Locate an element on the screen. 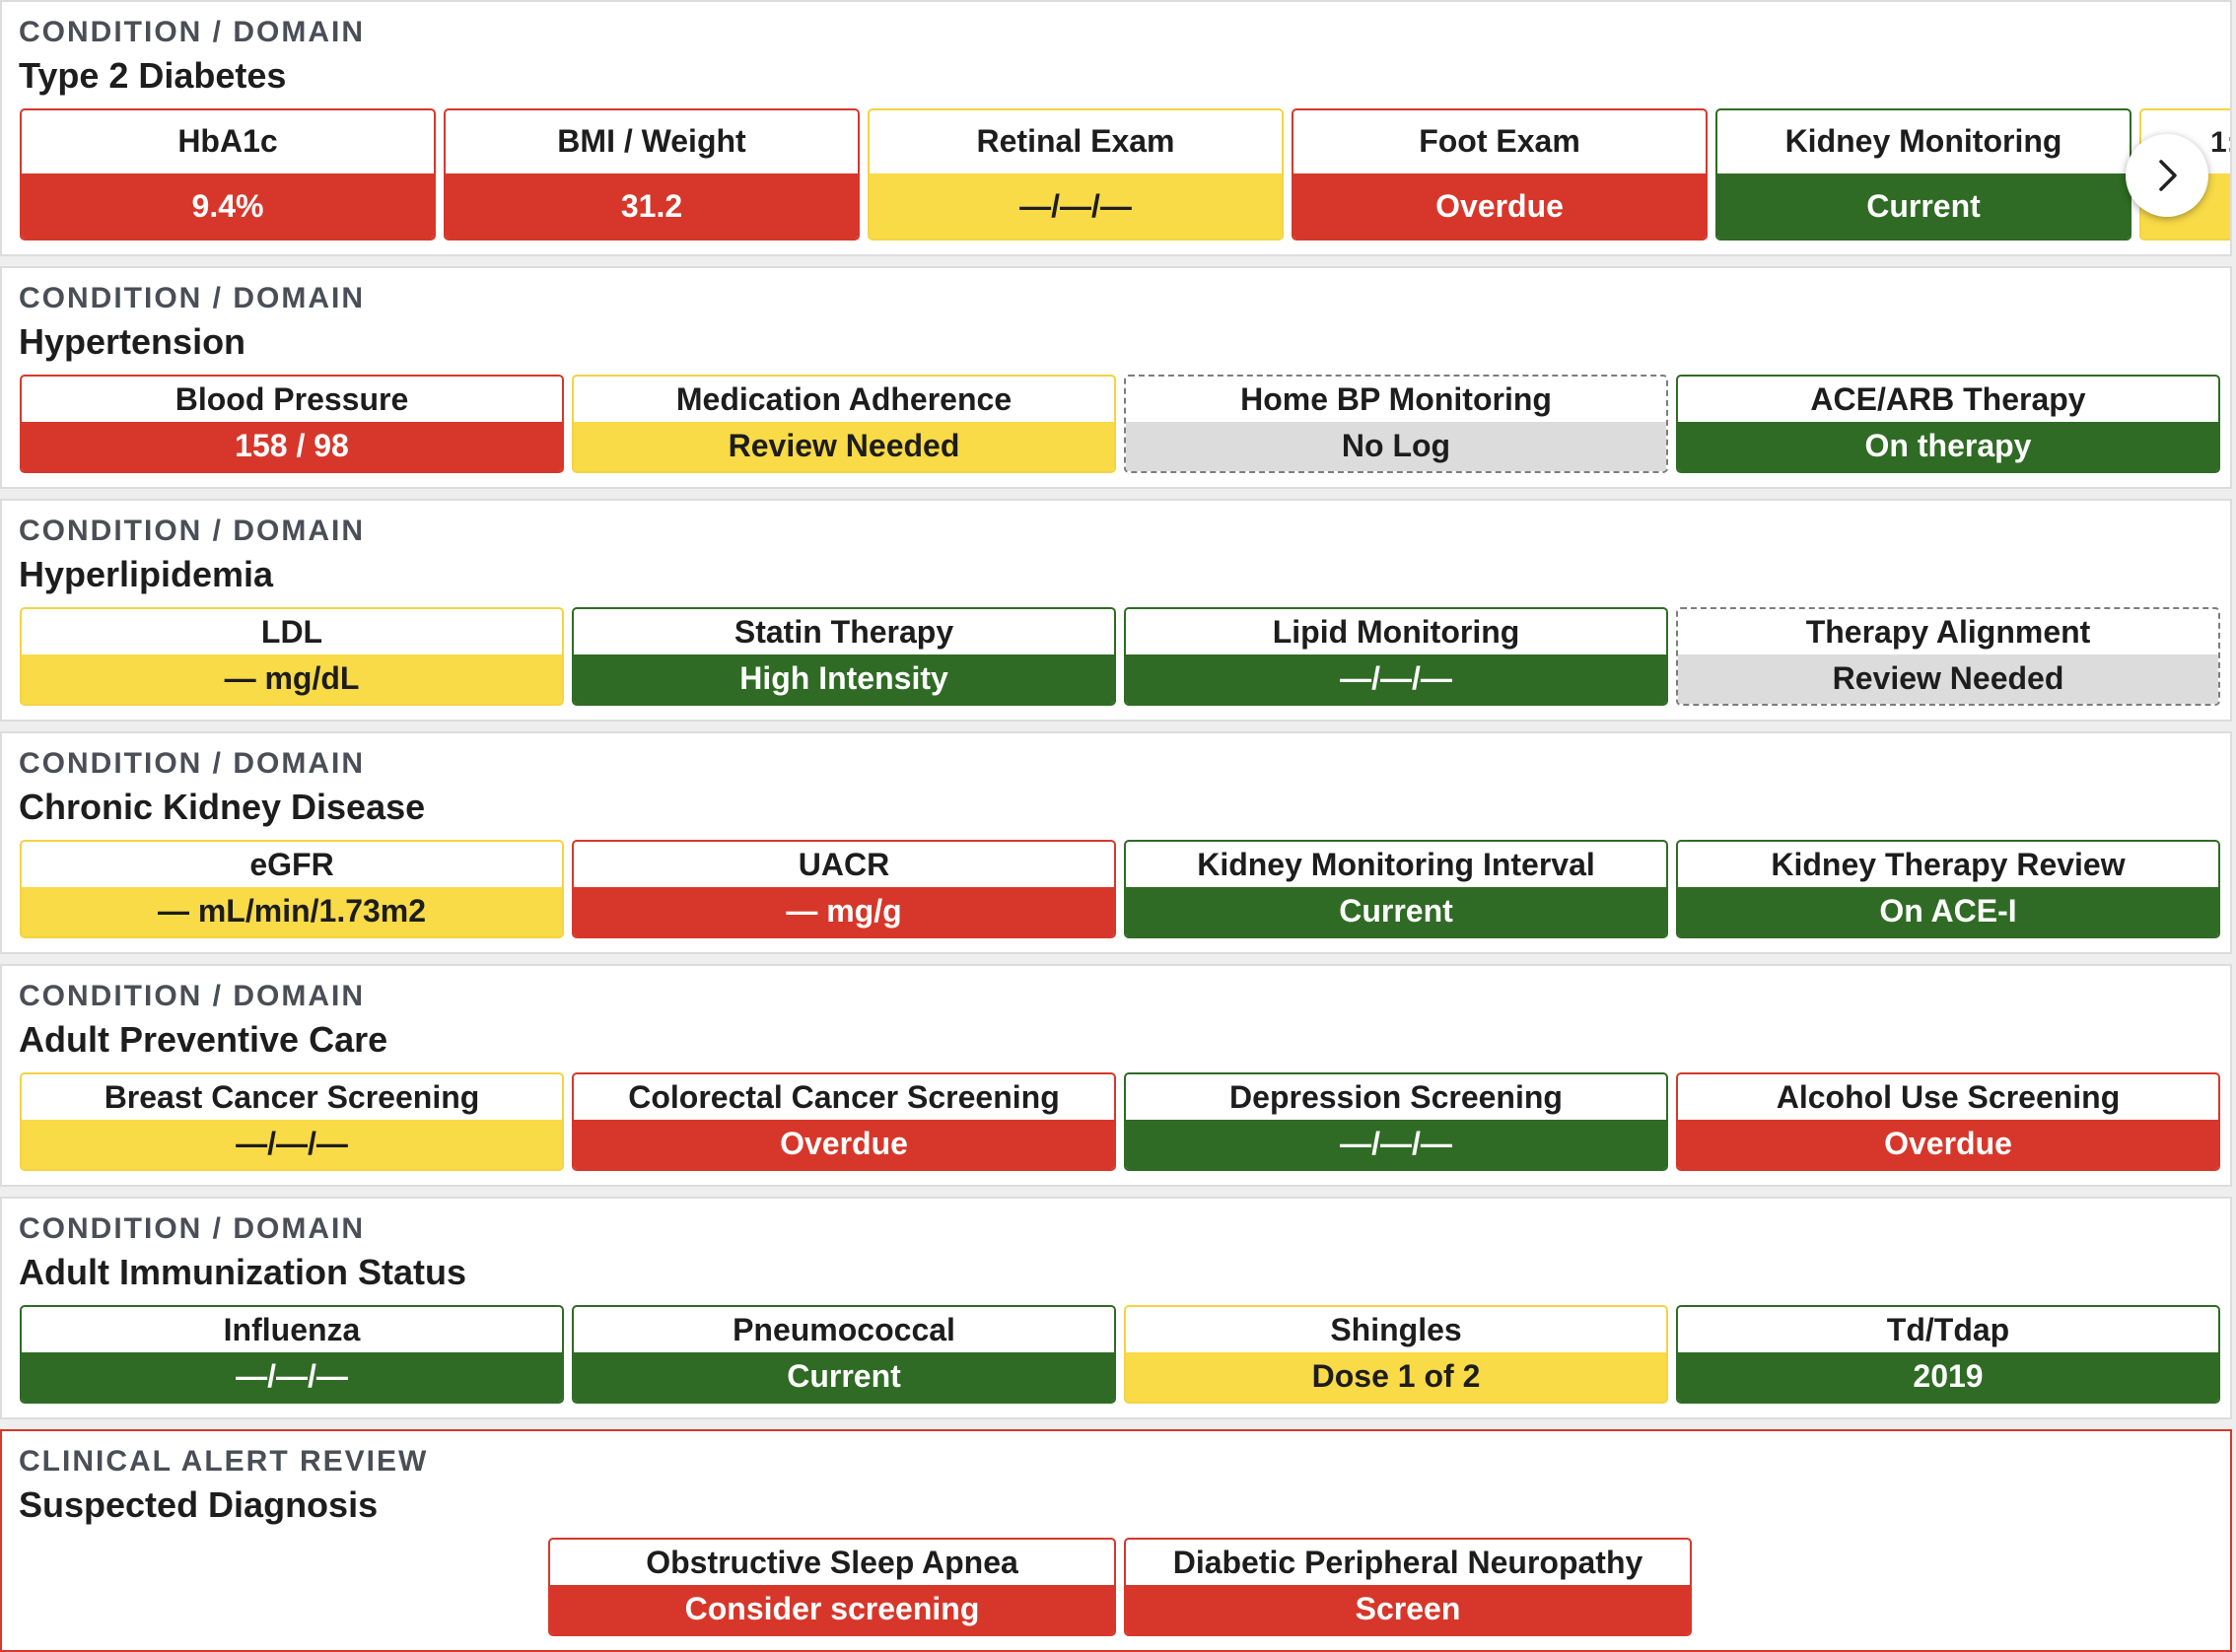 The width and height of the screenshot is (2236, 1652). section-kicker: CLINICAL ALERT REVIEW is located at coordinates (224, 1461).